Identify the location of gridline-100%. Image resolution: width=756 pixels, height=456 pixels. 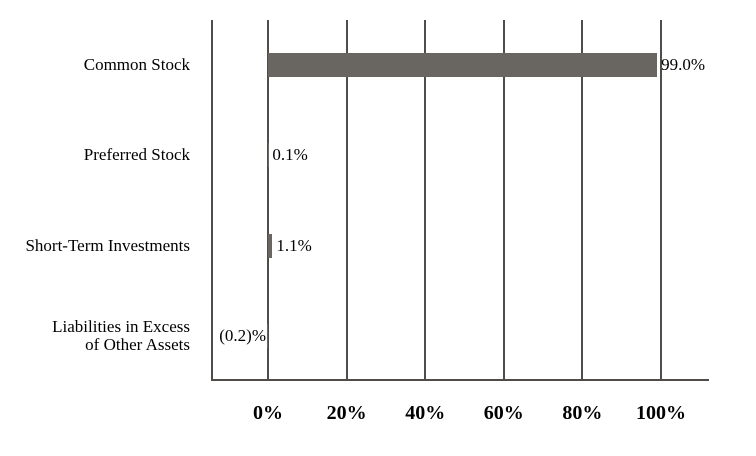
(661, 200).